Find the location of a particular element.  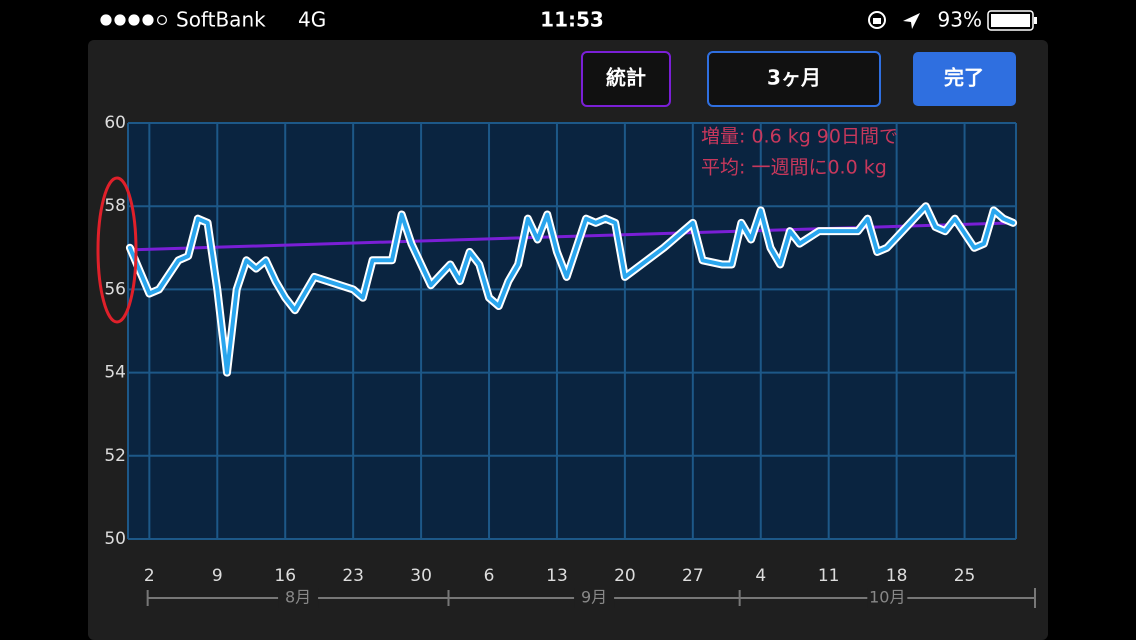

stats-button-label: 統計 is located at coordinates (626, 78).